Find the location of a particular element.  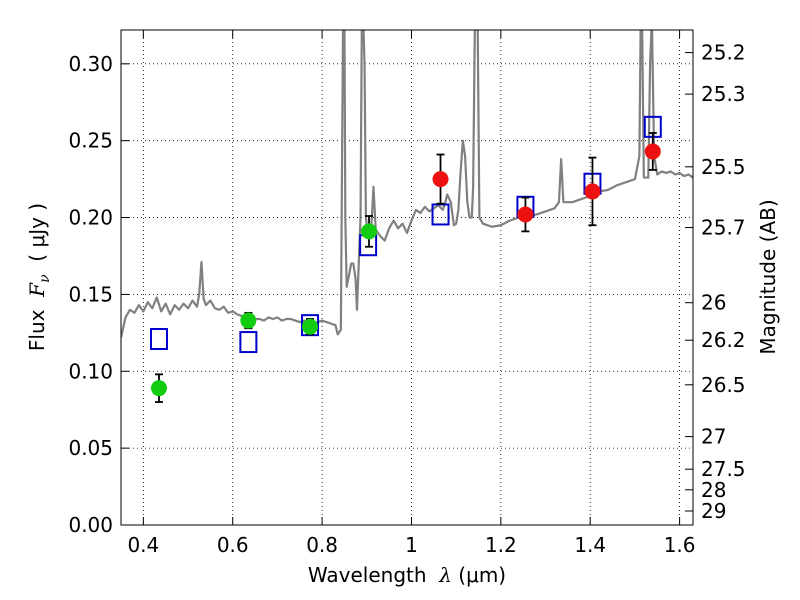

y-tick-label: 0.00 is located at coordinates (90, 525).